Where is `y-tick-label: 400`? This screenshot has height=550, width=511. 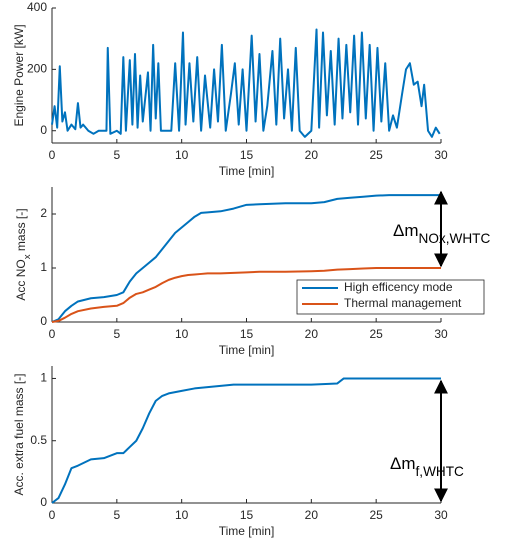 y-tick-label: 400 is located at coordinates (37, 7).